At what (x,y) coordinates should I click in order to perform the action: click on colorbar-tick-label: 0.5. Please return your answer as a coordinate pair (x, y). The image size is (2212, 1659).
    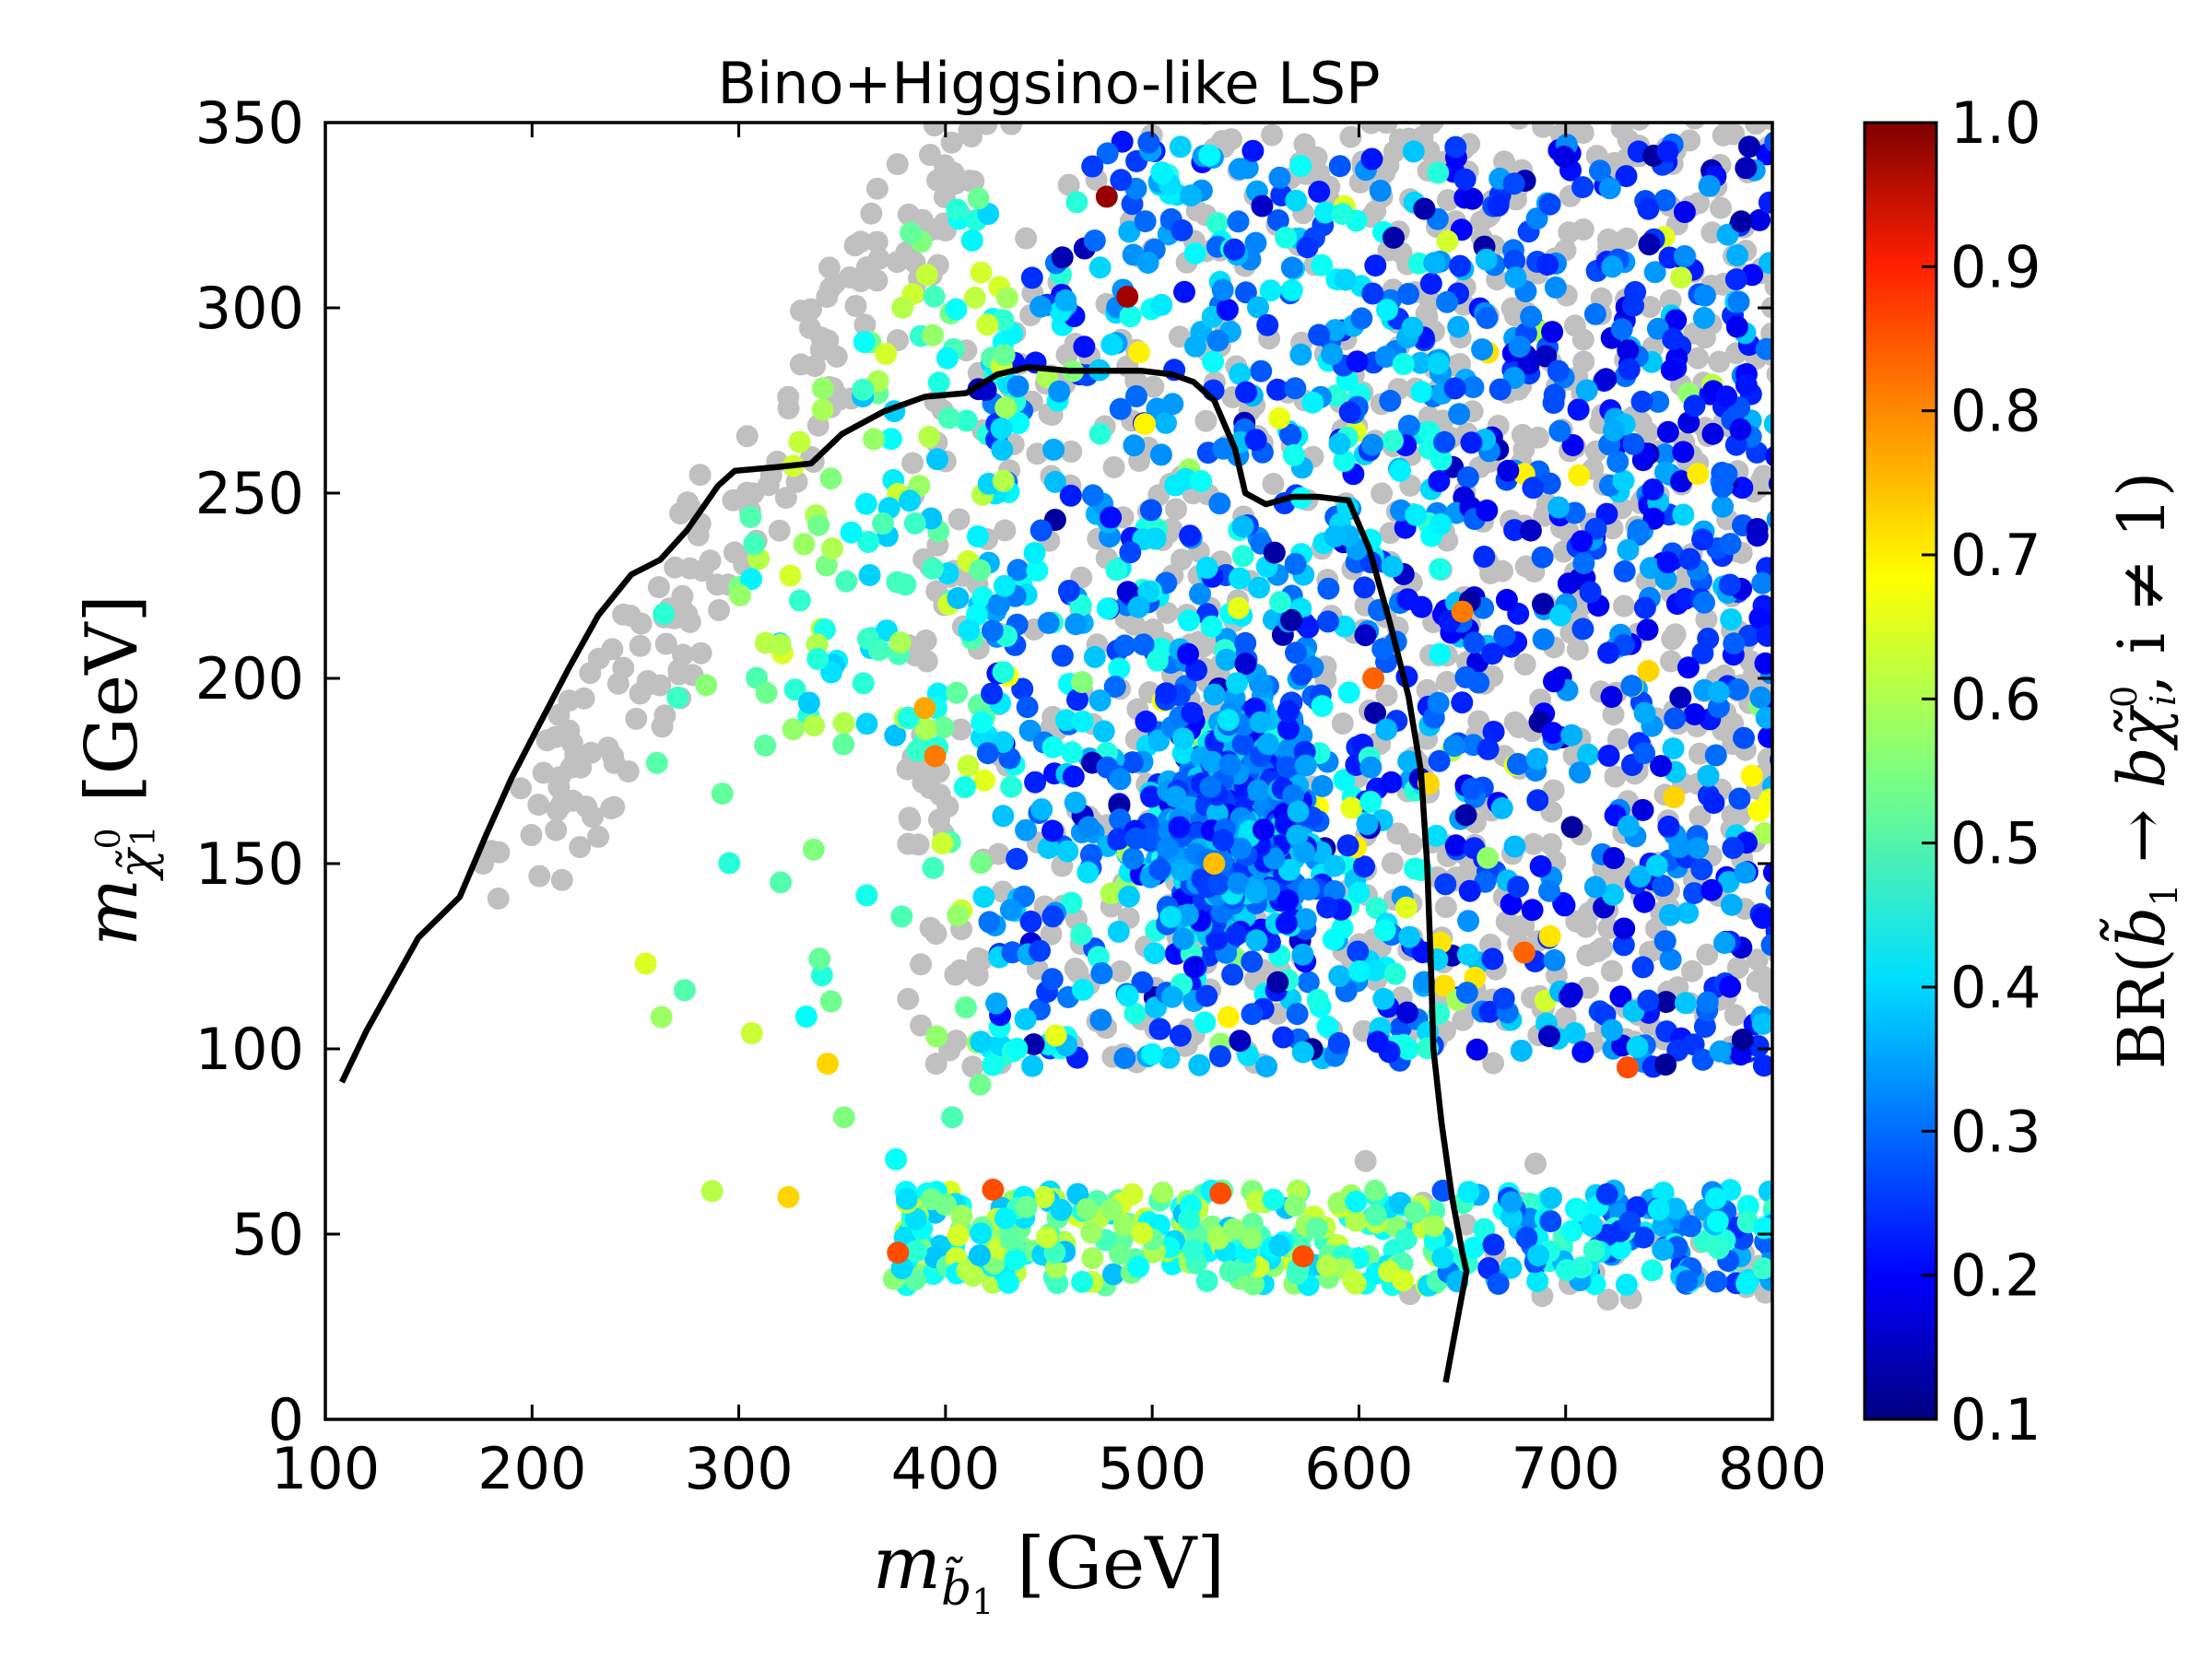
    Looking at the image, I should click on (1995, 843).